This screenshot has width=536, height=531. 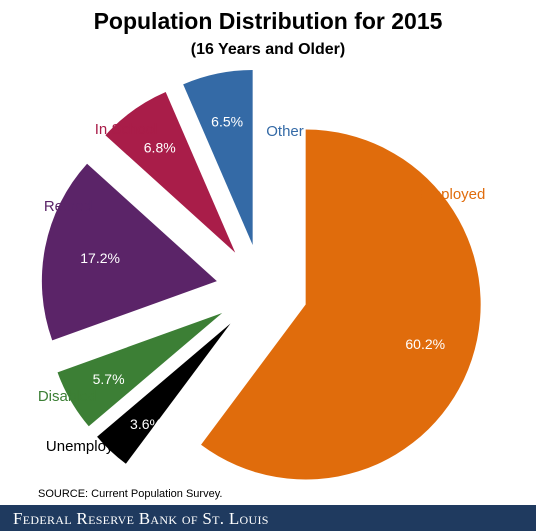 What do you see at coordinates (67, 396) in the screenshot?
I see `slice-category-label: Disabled` at bounding box center [67, 396].